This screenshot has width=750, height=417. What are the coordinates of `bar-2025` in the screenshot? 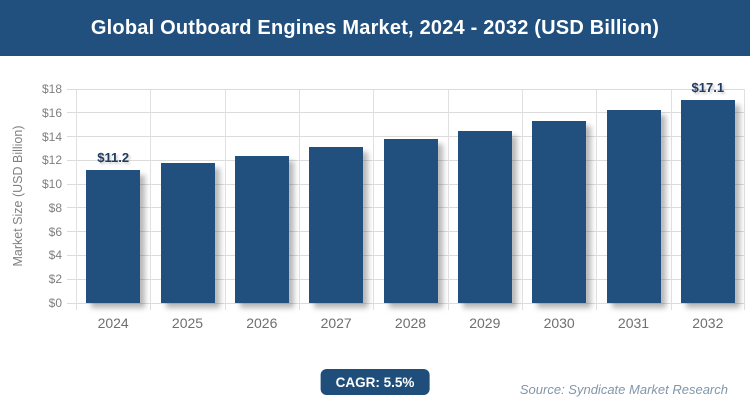 It's located at (187, 232).